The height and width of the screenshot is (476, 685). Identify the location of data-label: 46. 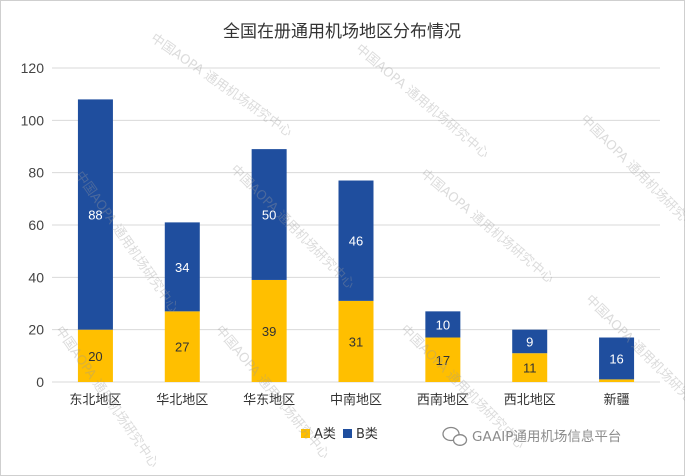
(356, 241).